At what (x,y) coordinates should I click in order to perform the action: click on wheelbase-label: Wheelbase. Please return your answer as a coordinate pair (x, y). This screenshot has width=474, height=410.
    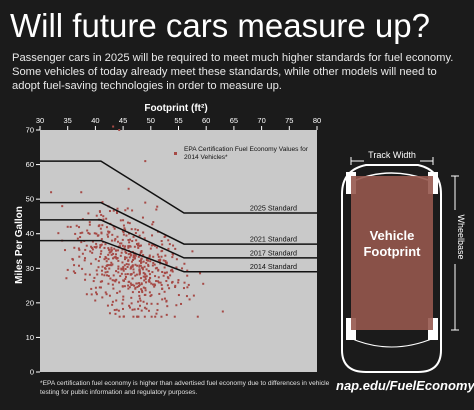
    Looking at the image, I should click on (461, 236).